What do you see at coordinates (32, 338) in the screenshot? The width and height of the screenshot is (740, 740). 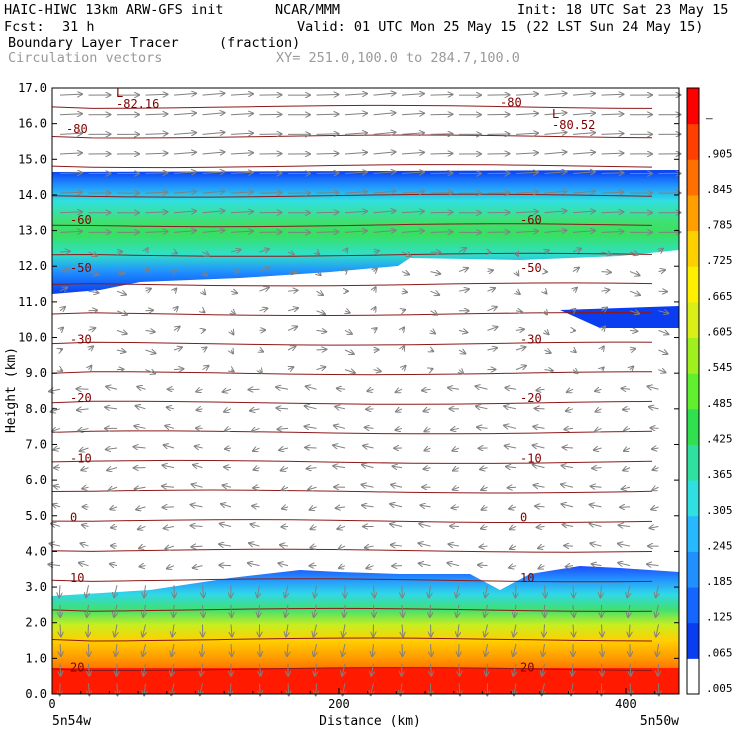 I see `y-tick-label: 10.0` at bounding box center [32, 338].